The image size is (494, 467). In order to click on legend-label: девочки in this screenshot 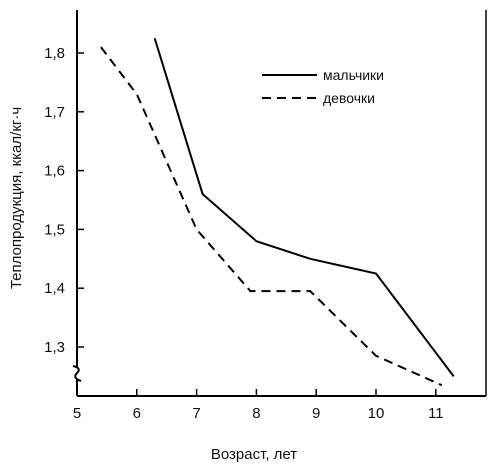, I will do `click(349, 98)`.